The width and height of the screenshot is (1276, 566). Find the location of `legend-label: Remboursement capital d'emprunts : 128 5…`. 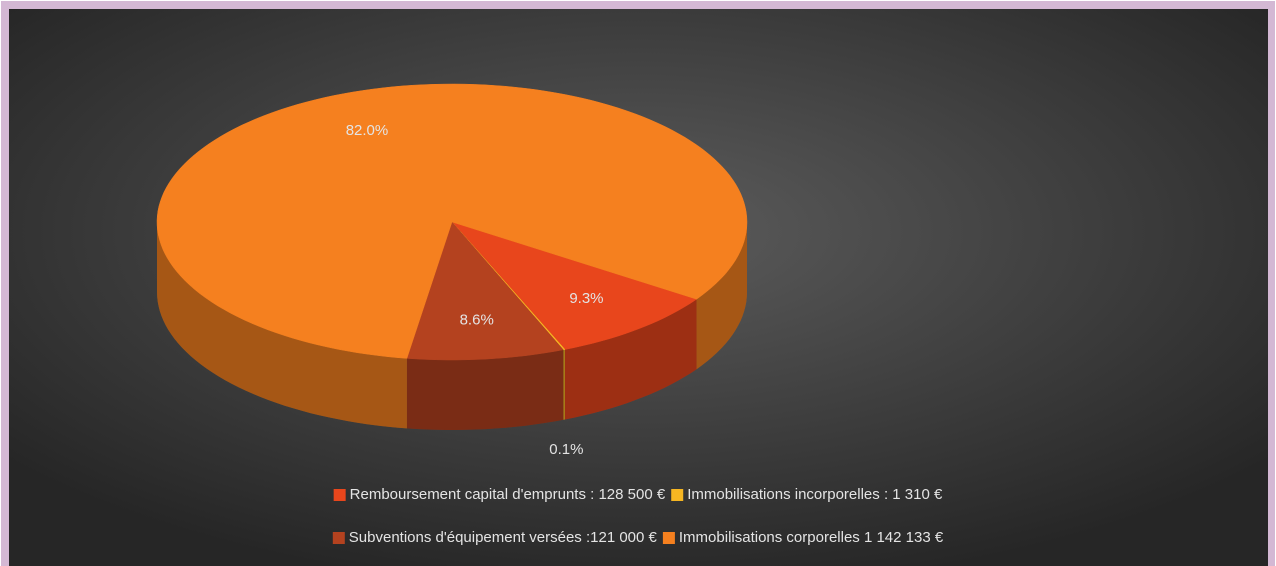

legend-label: Remboursement capital d'emprunts : 128 5… is located at coordinates (508, 494).